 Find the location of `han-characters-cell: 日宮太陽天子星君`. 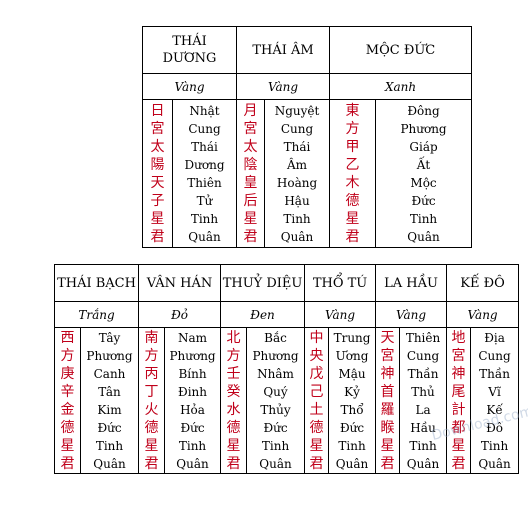

han-characters-cell: 日宮太陽天子星君 is located at coordinates (157, 173).